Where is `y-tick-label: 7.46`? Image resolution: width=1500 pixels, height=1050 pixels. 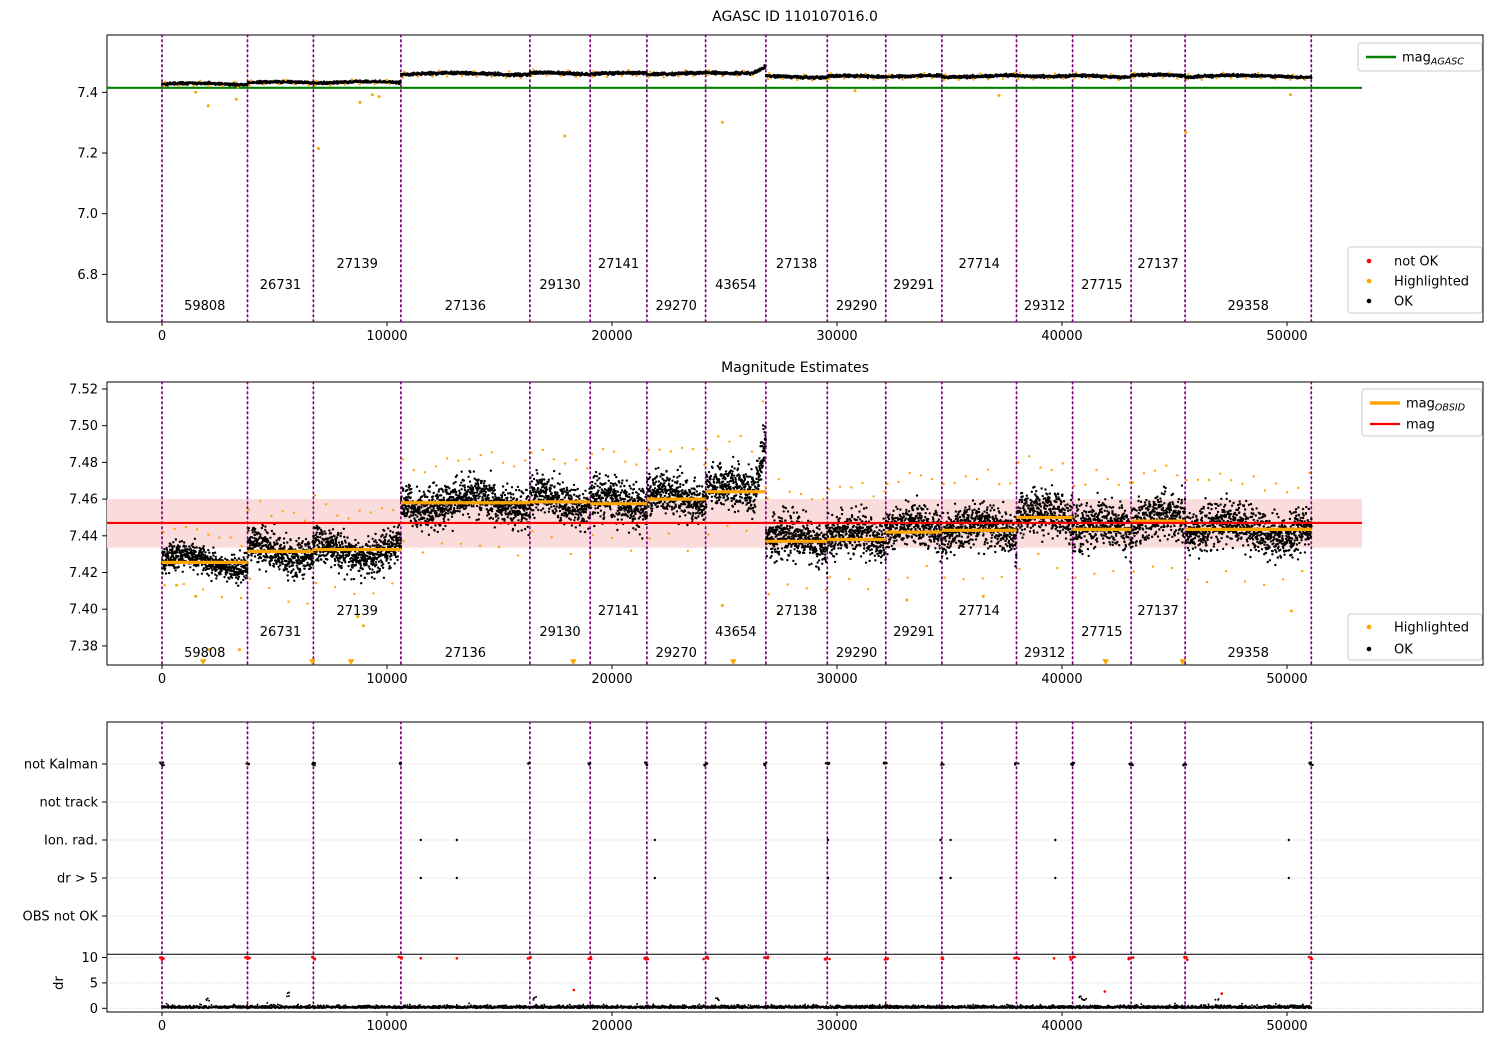 y-tick-label: 7.46 is located at coordinates (83, 500).